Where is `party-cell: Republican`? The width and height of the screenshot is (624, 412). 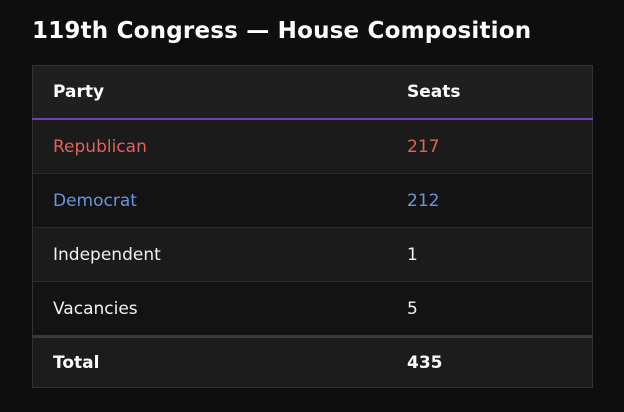 party-cell: Republican is located at coordinates (209, 146).